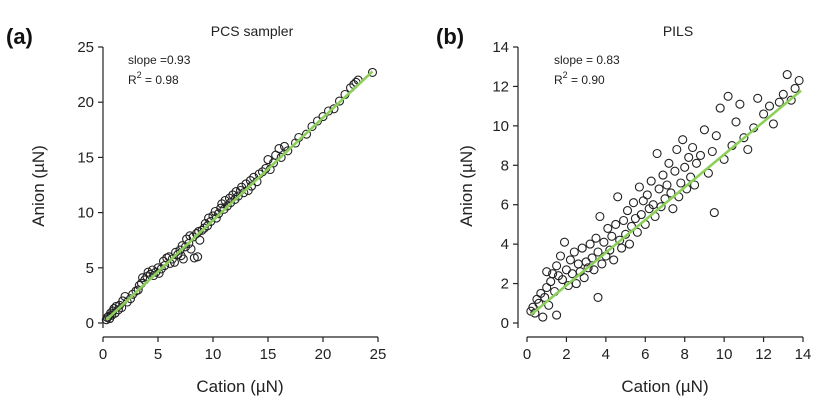 The width and height of the screenshot is (831, 410). What do you see at coordinates (323, 354) in the screenshot?
I see `panel-a-x-tick-label: 20` at bounding box center [323, 354].